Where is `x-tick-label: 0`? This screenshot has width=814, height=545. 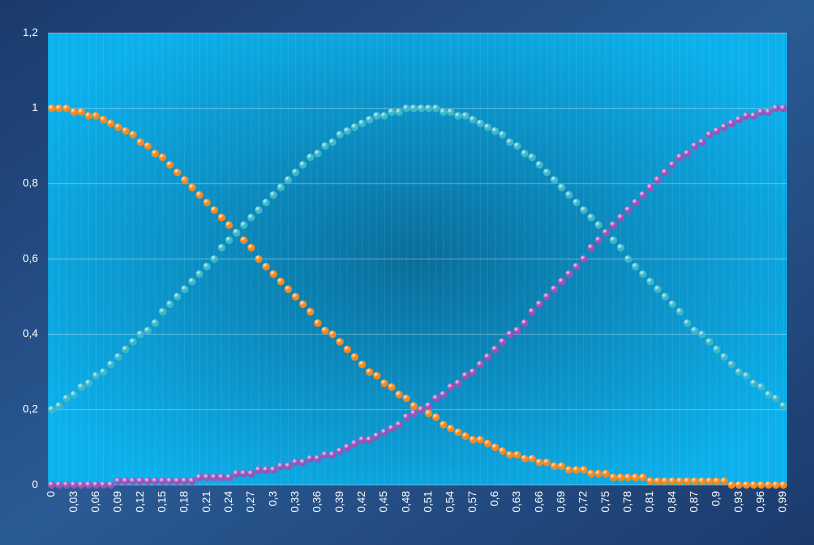
x-tick-label: 0 is located at coordinates (52, 494).